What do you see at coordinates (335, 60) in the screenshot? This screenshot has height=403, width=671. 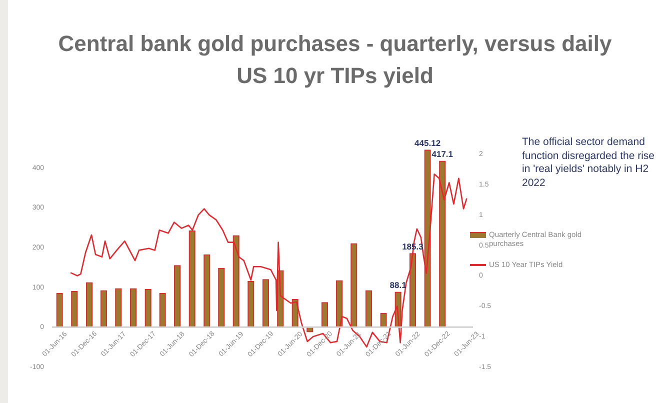 I see `chart-title: Central bank gold purchases - quarterly, versus daily US 10 yr TIPs yield` at bounding box center [335, 60].